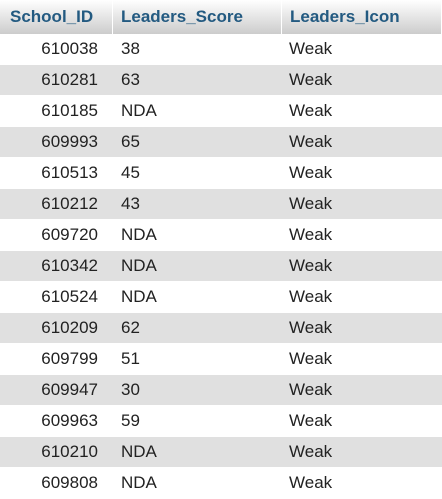 Image resolution: width=442 pixels, height=499 pixels. What do you see at coordinates (197, 359) in the screenshot?
I see `cell-leaders-score: 51` at bounding box center [197, 359].